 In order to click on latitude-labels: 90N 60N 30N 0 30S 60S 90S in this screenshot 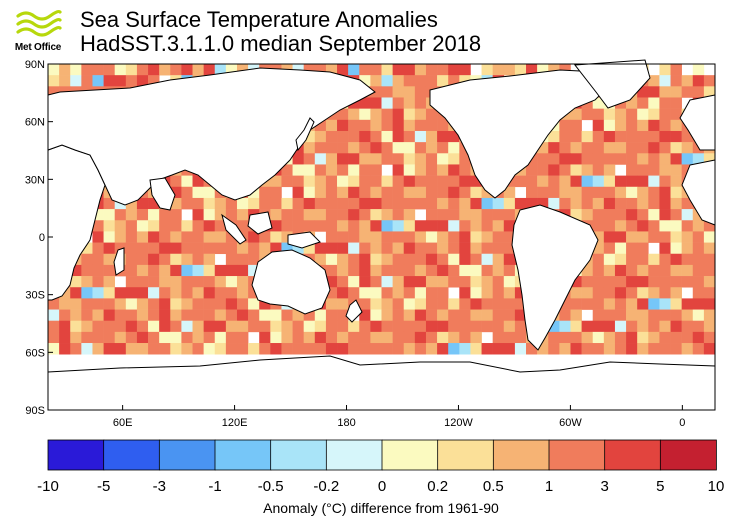, I will do `click(39, 238)`.